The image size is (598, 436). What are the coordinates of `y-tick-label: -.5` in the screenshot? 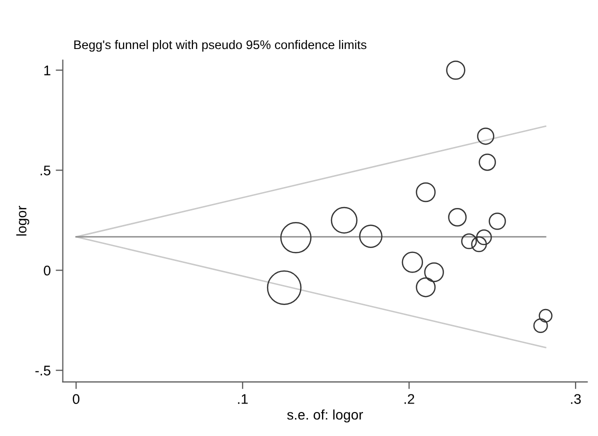 It's located at (42, 371).